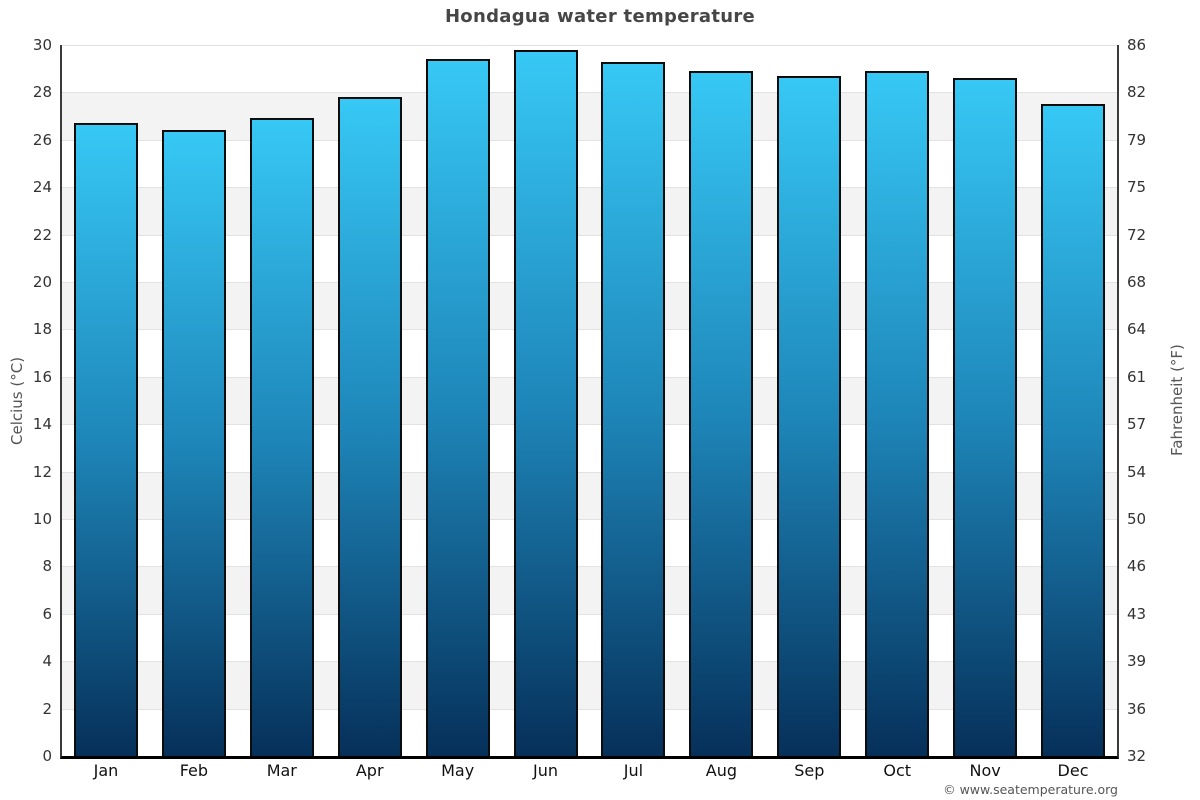  I want to click on celsius-tick-16: 16, so click(42, 376).